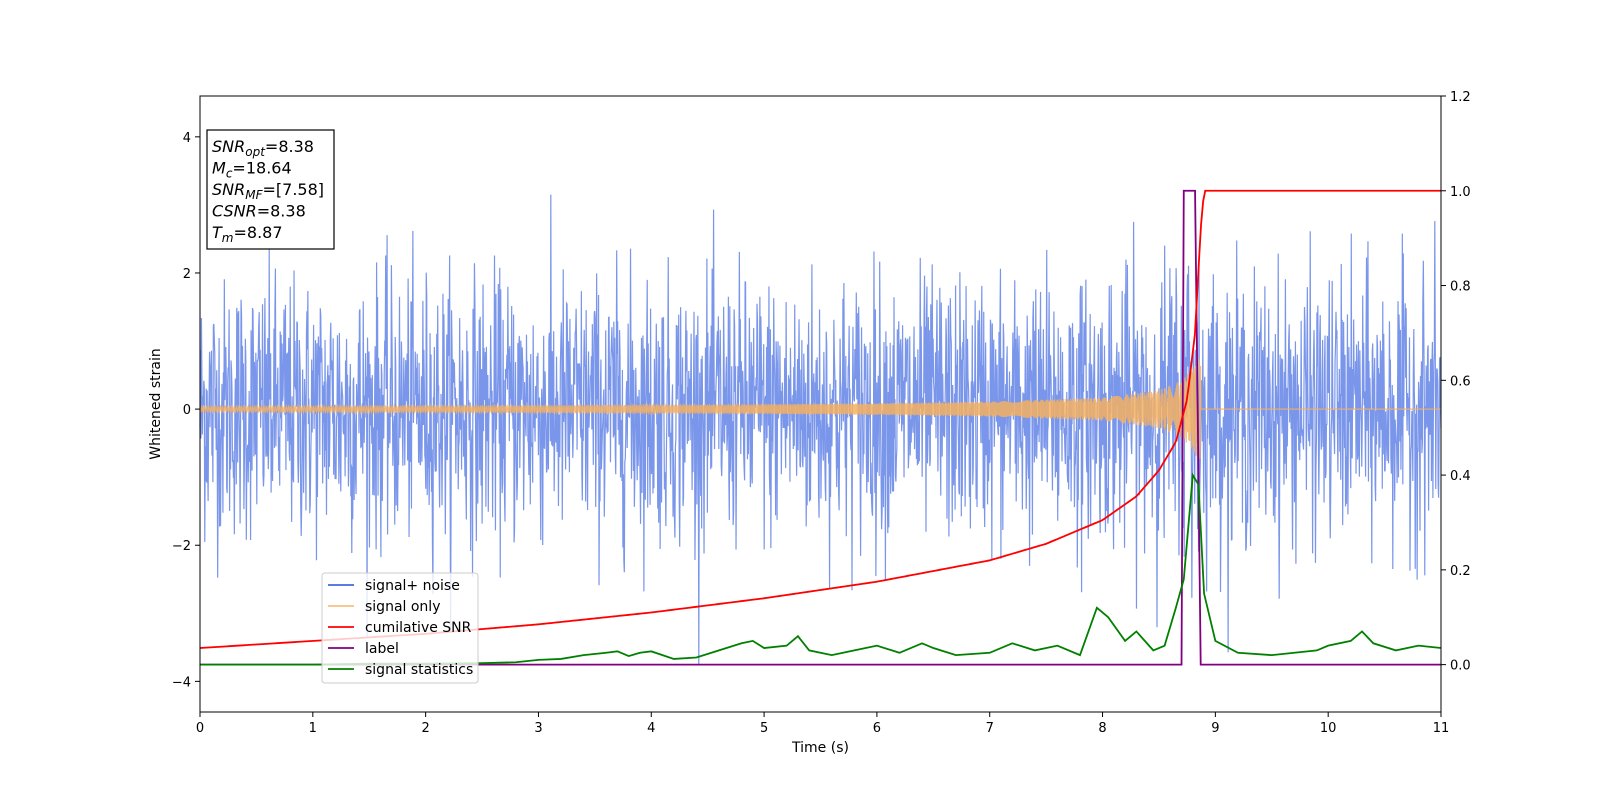 This screenshot has height=804, width=1600. Describe the element at coordinates (200, 728) in the screenshot. I see `x-tick-label: 0` at that location.